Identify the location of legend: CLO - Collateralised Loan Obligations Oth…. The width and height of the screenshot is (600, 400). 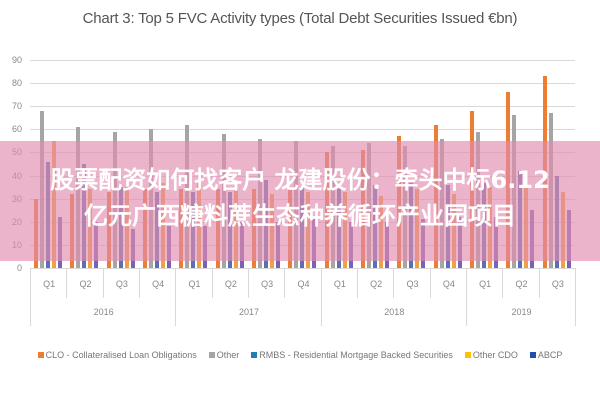
(300, 355).